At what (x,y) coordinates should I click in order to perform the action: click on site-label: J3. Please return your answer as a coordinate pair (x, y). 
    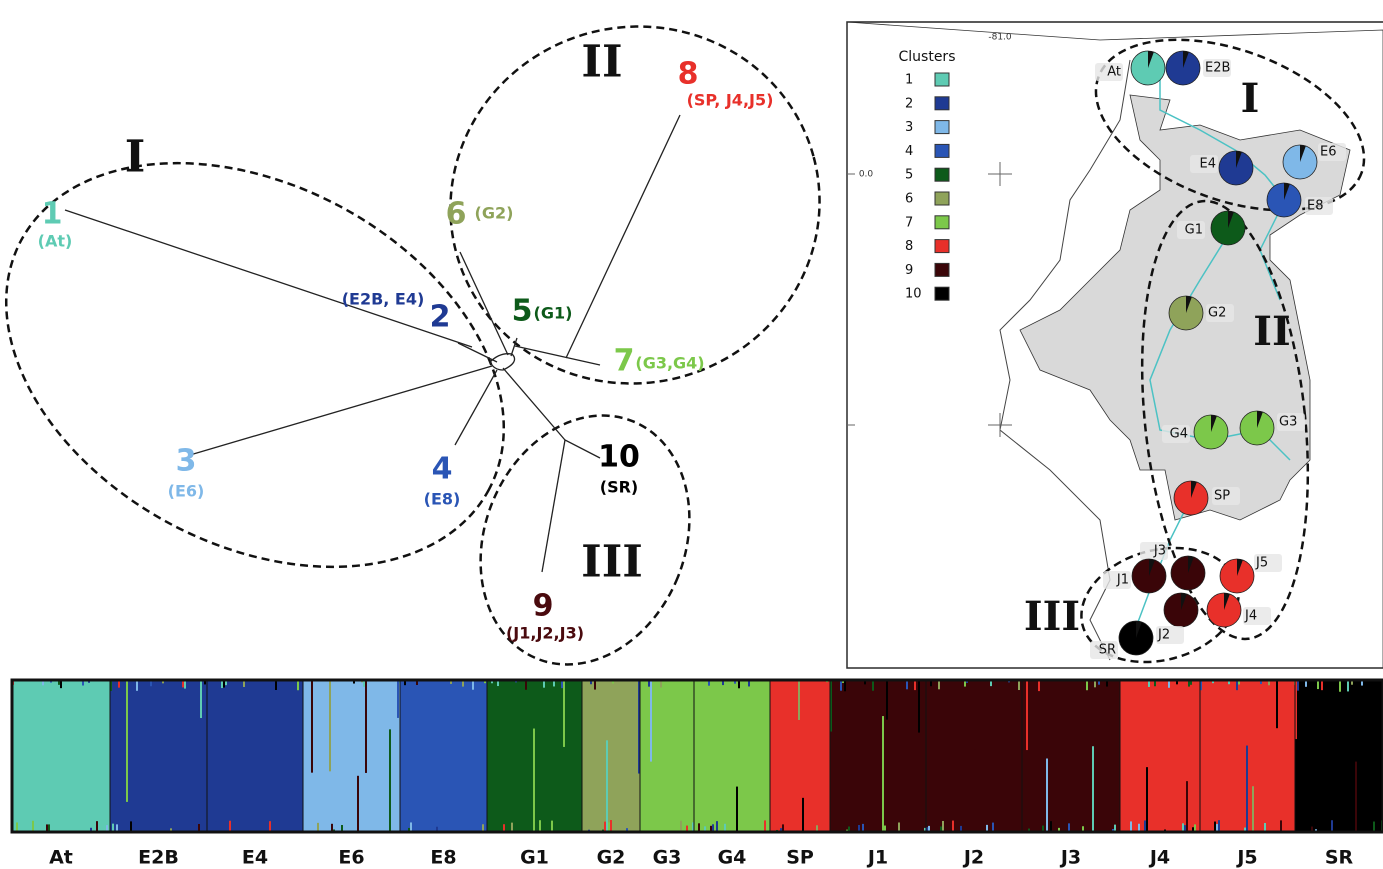
    Looking at the image, I should click on (1159, 551).